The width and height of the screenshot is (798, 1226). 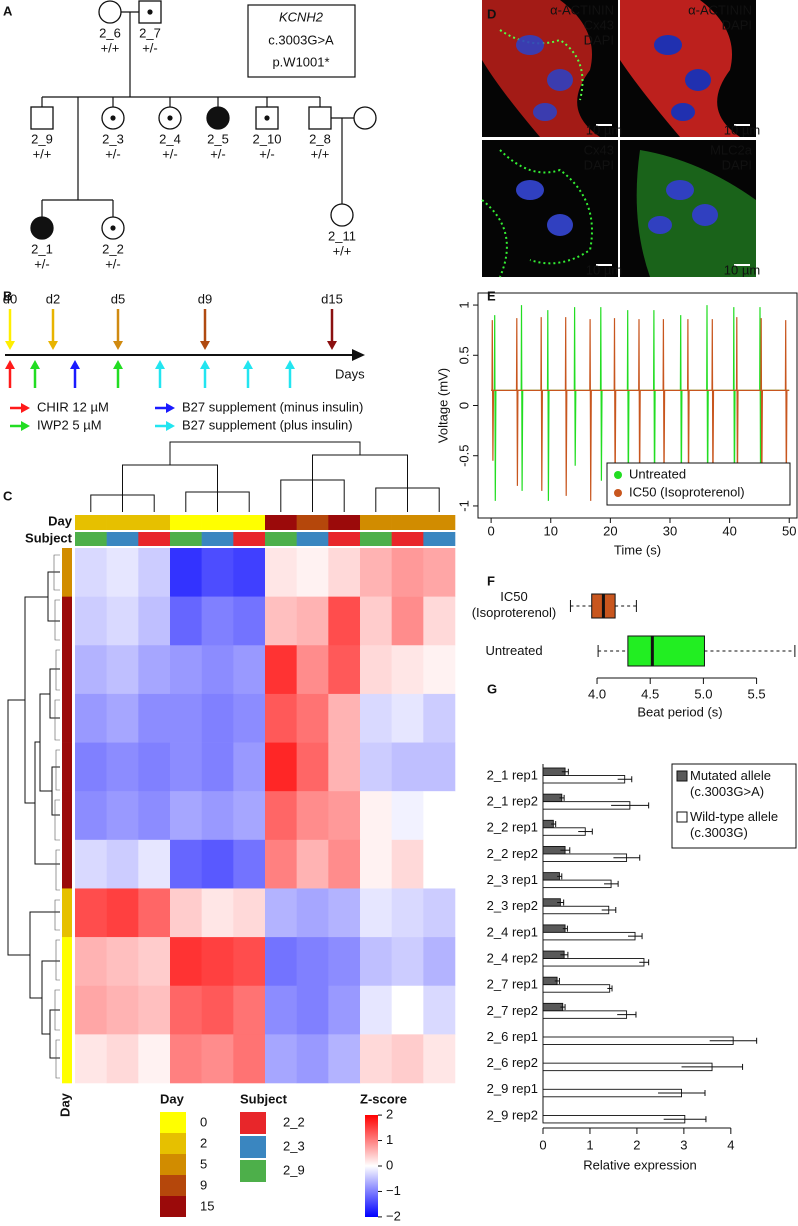 I want to click on category-label: Untreated, so click(x=514, y=650).